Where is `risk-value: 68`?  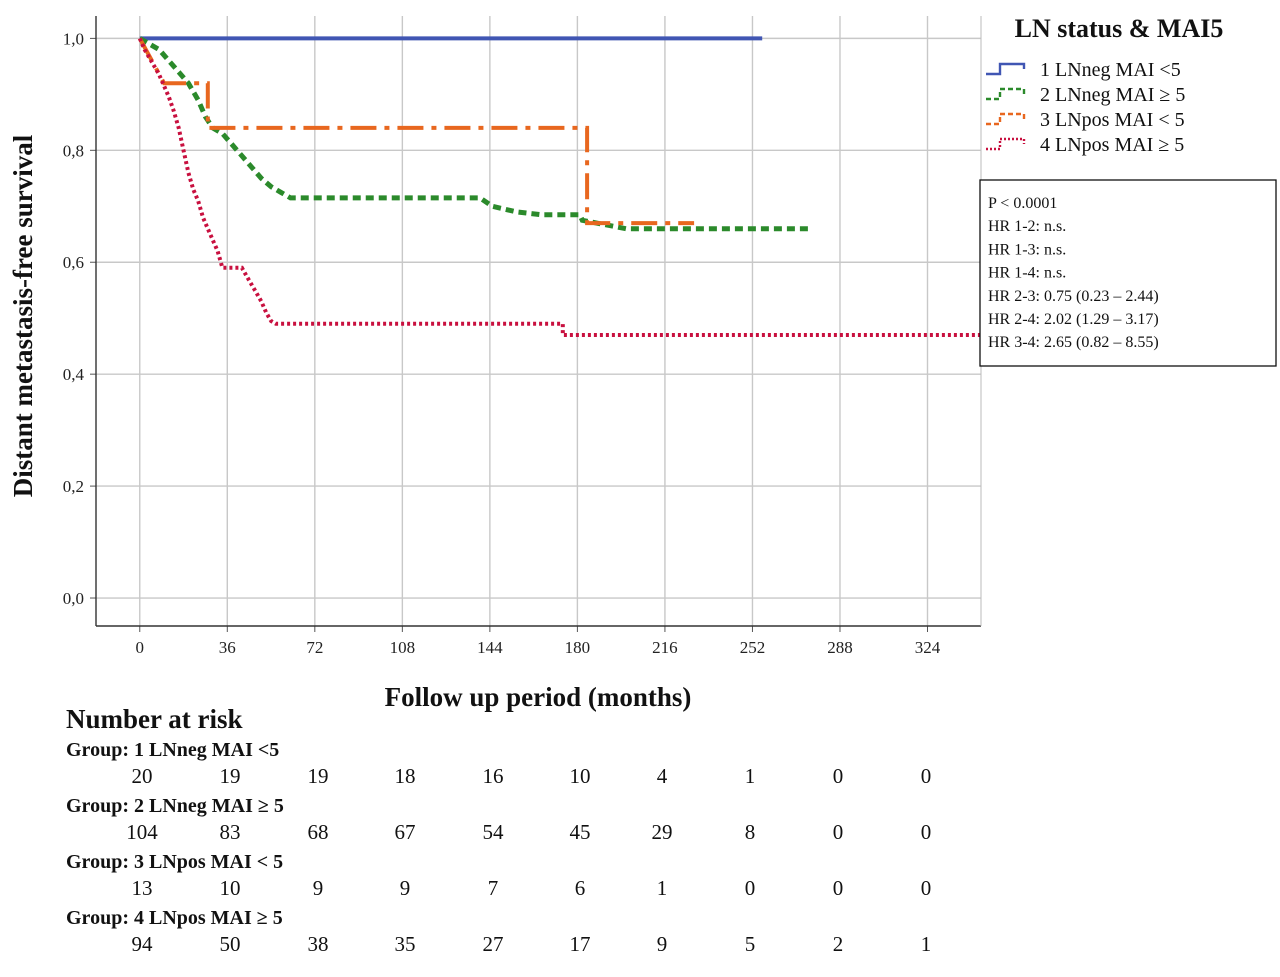
risk-value: 68 is located at coordinates (318, 832).